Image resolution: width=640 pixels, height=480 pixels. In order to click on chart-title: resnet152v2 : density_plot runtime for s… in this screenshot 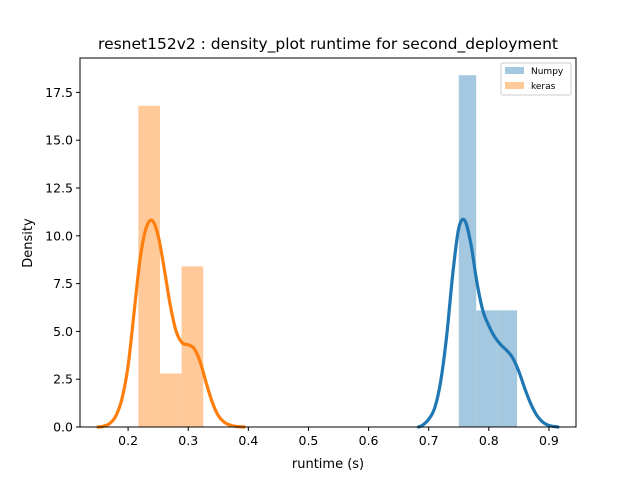, I will do `click(328, 44)`.